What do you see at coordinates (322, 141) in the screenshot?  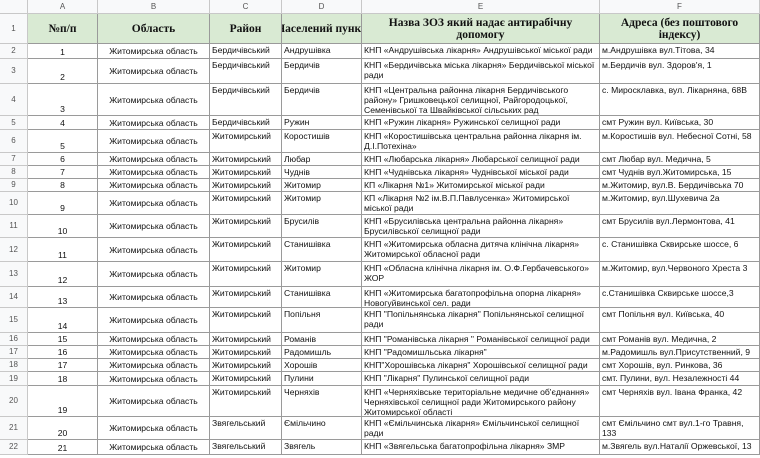 I see `table-cell: Коростишів` at bounding box center [322, 141].